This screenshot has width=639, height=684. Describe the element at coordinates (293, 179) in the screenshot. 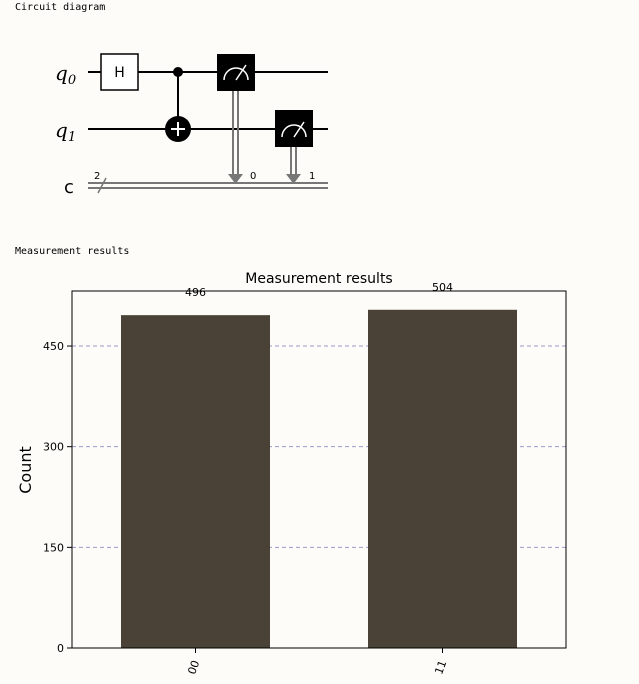

I see `measure-1-arrow` at that location.